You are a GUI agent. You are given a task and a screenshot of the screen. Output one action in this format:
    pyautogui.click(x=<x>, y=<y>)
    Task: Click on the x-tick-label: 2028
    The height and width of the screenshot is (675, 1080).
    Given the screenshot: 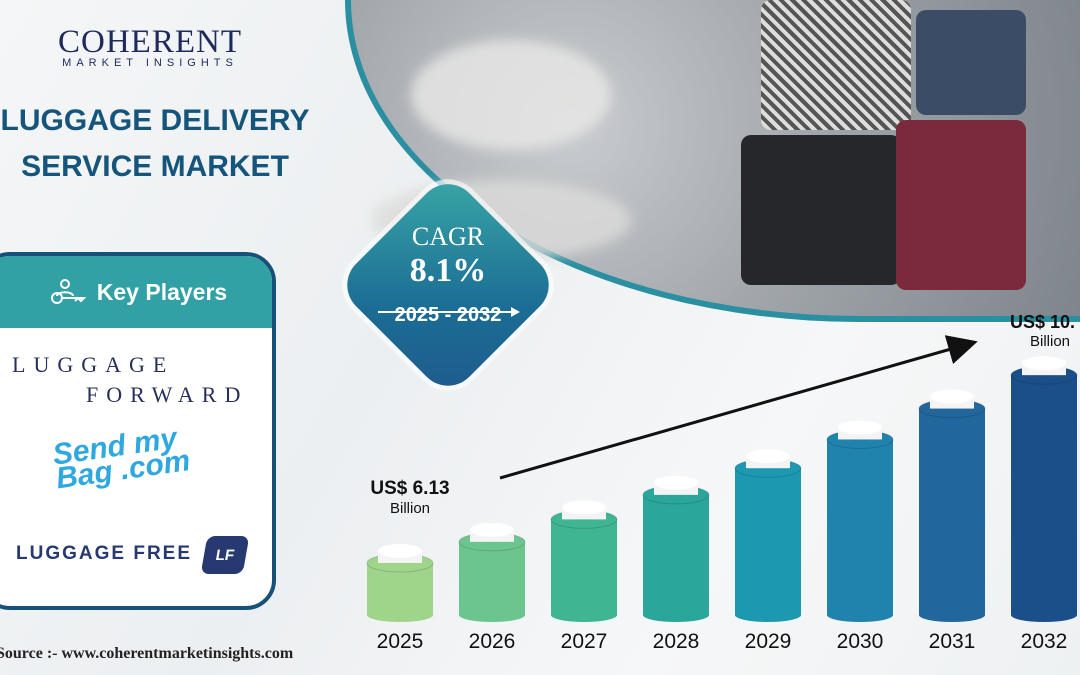 What is the action you would take?
    pyautogui.click(x=676, y=641)
    